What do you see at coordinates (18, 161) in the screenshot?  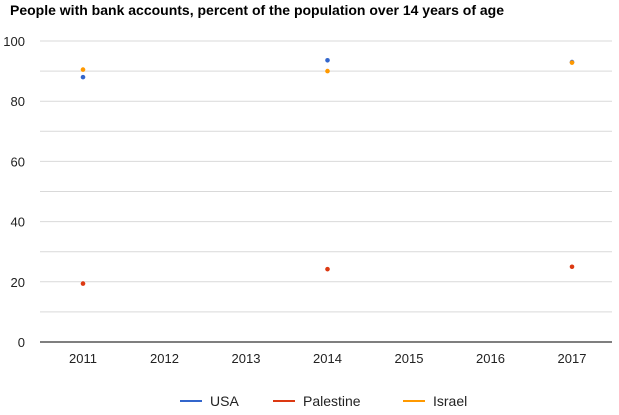 I see `y-tick-label: 60` at bounding box center [18, 161].